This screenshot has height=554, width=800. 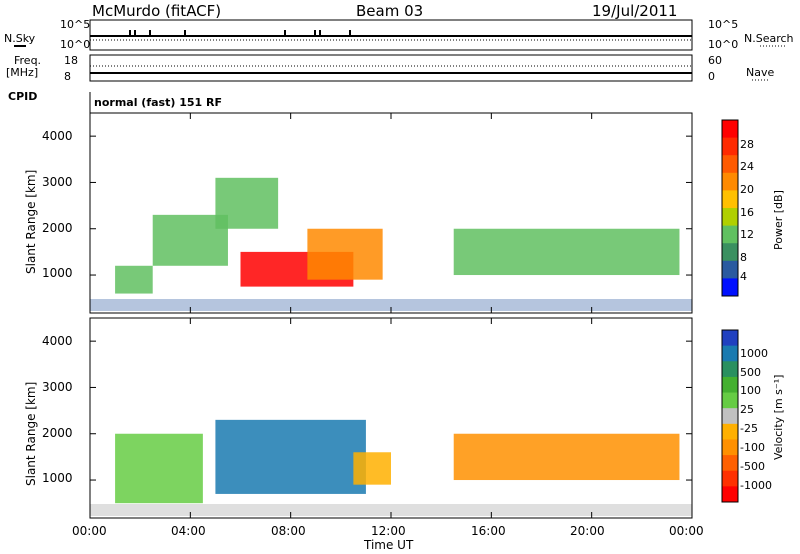 I want to click on power-ytick: 4000, so click(x=57, y=136).